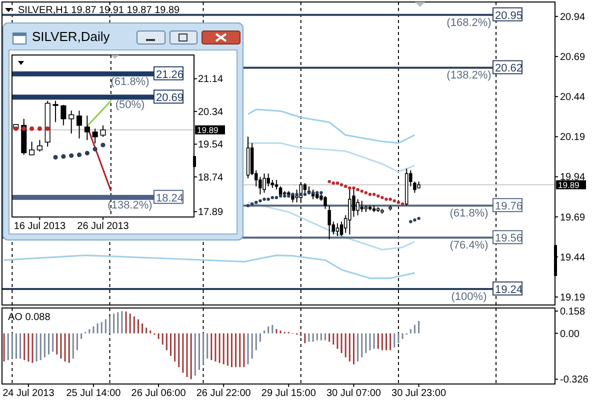 The width and height of the screenshot is (596, 400). I want to click on y-tick-label: 0.158, so click(573, 312).